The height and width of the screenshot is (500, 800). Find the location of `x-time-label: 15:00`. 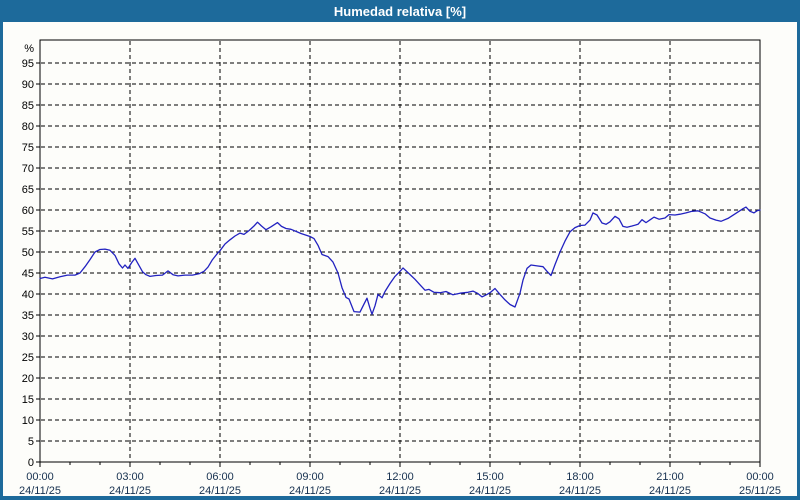

x-time-label: 15:00 is located at coordinates (490, 477).